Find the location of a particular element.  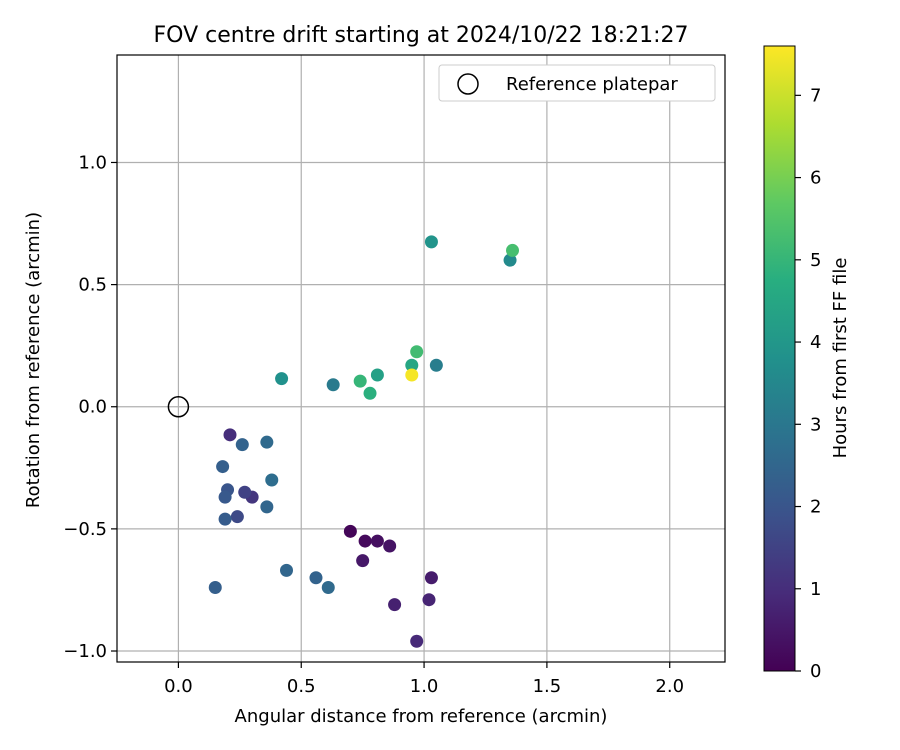

legend-label: Reference platepar is located at coordinates (592, 84).